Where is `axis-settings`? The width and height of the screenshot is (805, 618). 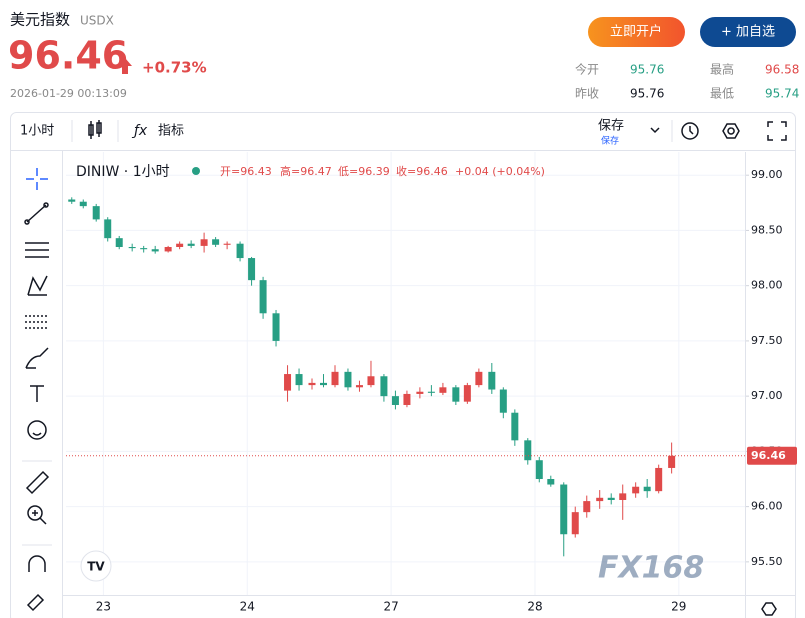 axis-settings is located at coordinates (769, 609).